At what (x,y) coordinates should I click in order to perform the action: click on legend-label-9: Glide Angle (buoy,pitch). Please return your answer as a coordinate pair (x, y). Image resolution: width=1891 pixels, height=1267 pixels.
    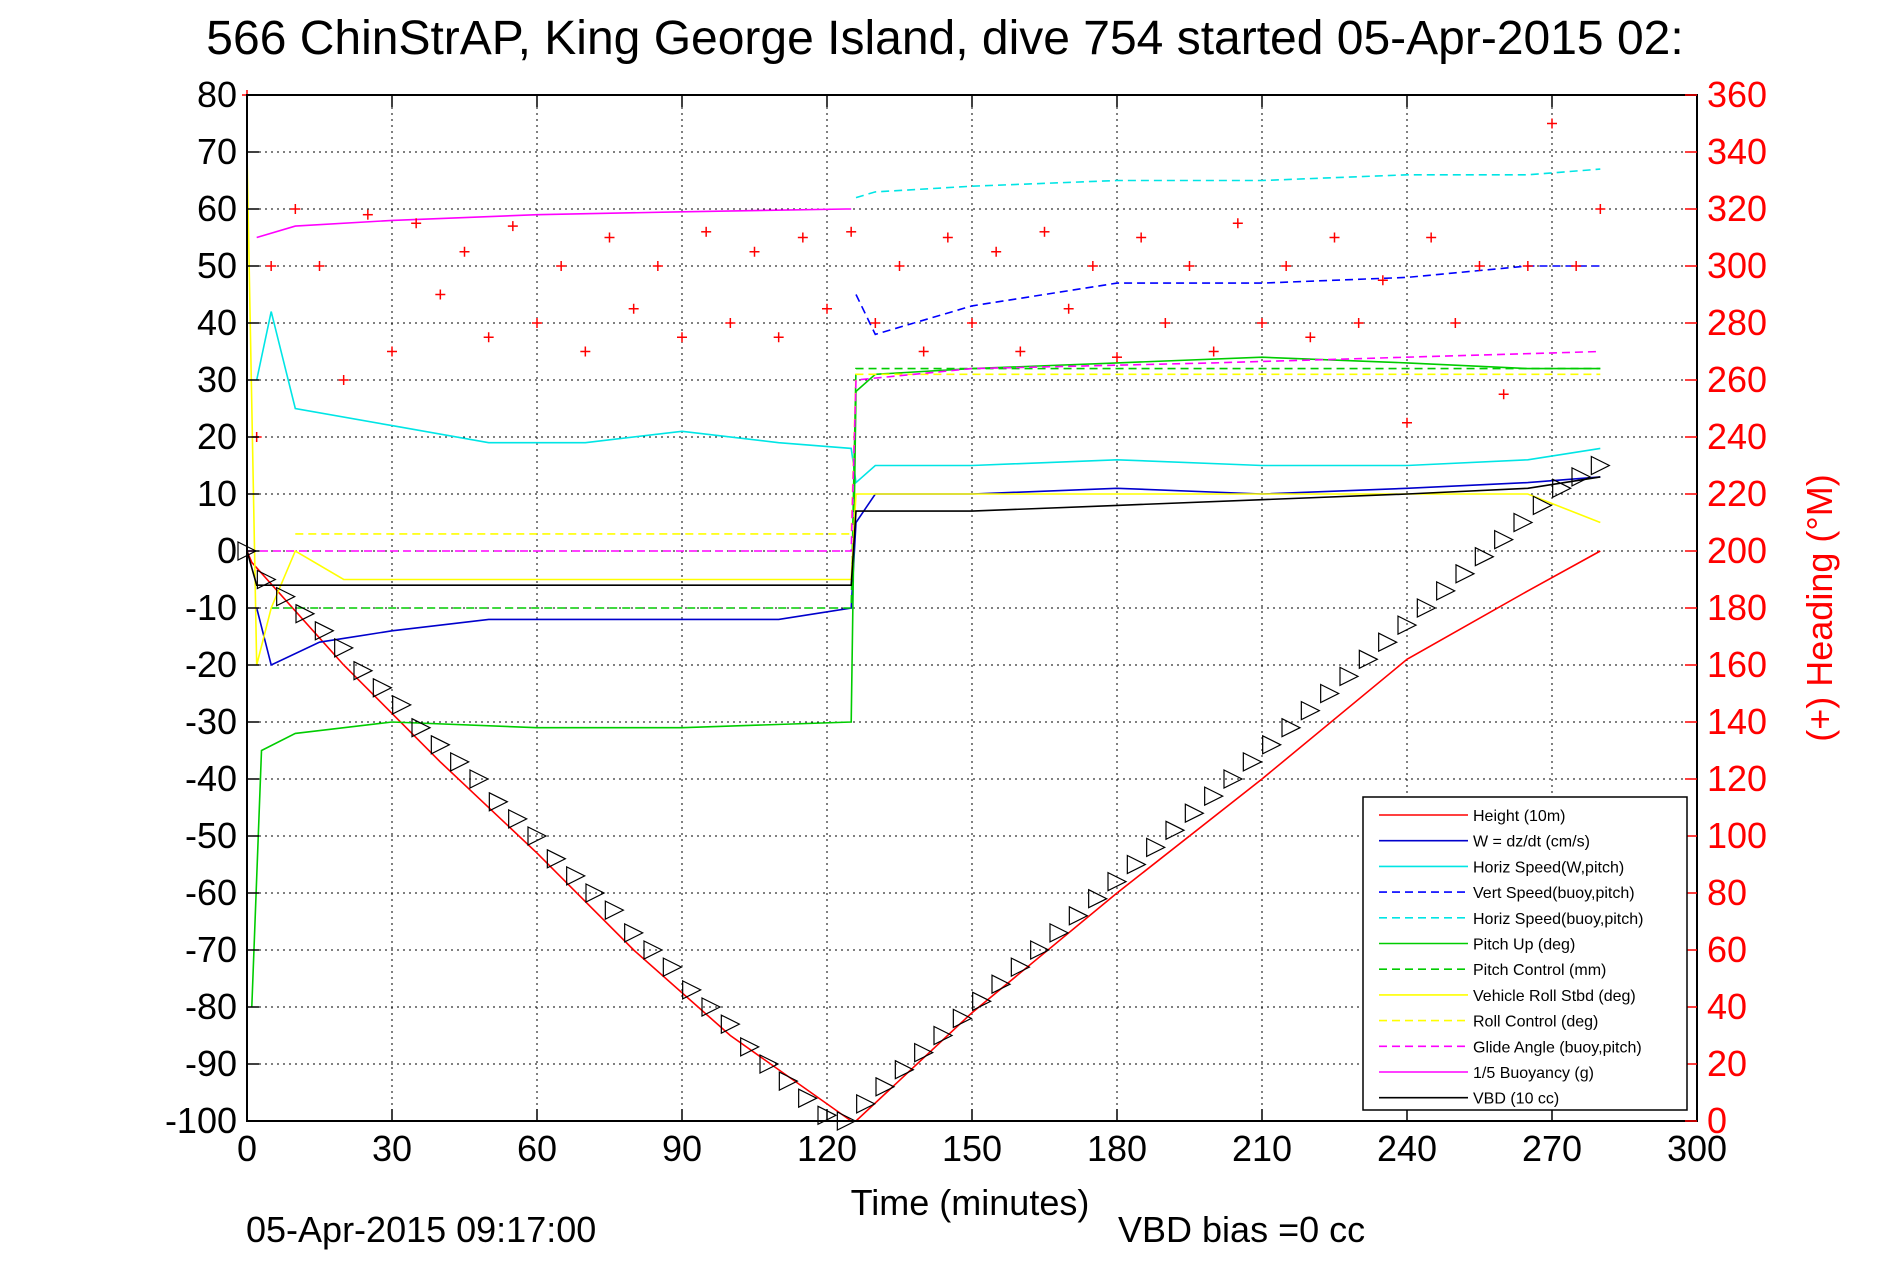
    Looking at the image, I should click on (1557, 1047).